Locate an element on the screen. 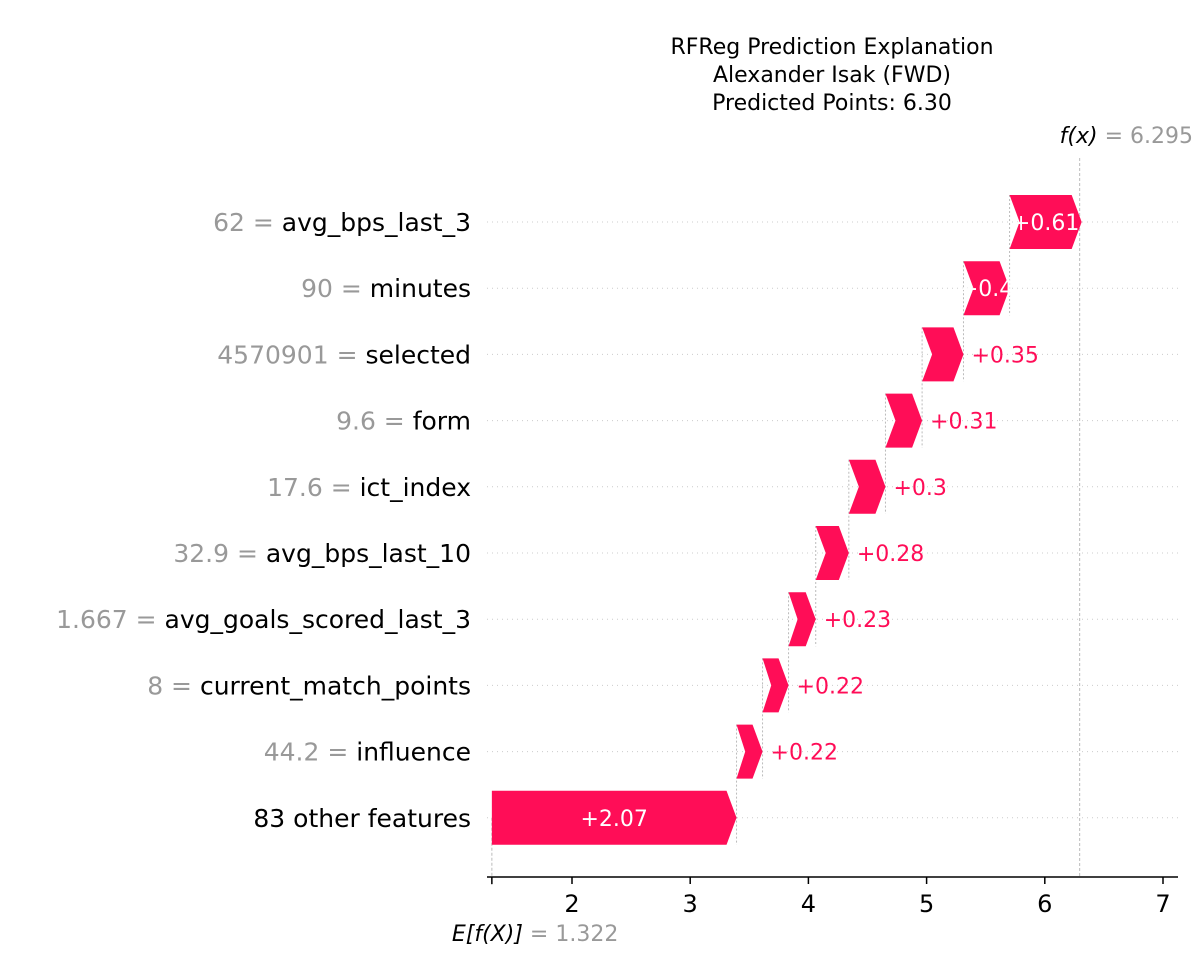  feature-name: selected is located at coordinates (418, 354).